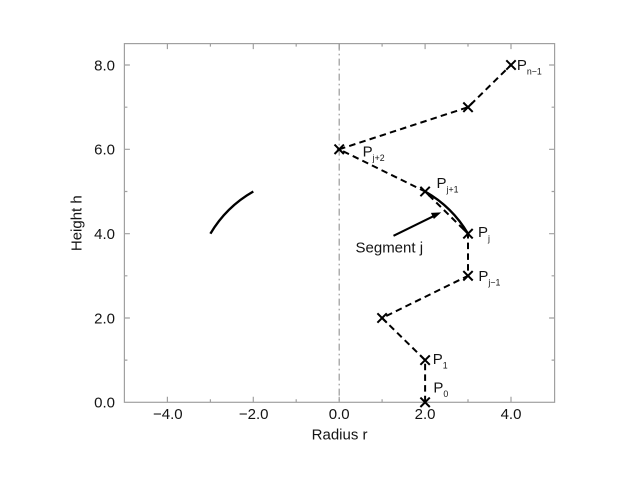 This screenshot has height=480, width=640. I want to click on svg-text: Radius r, so click(340, 435).